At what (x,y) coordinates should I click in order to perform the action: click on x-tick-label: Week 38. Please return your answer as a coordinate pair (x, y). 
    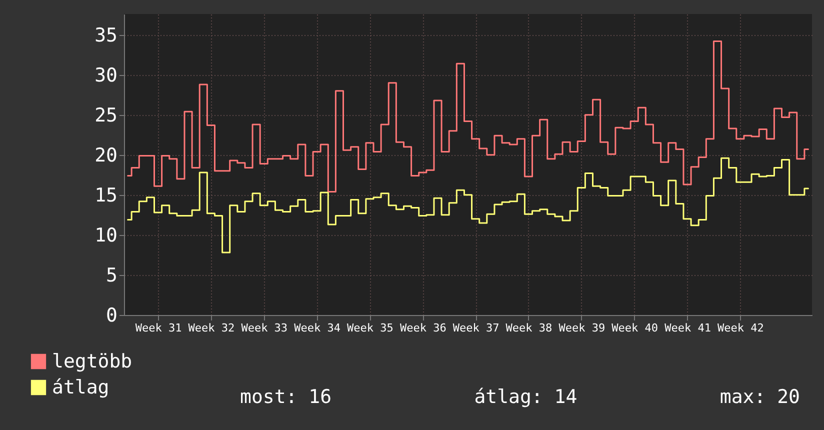
    Looking at the image, I should click on (529, 328).